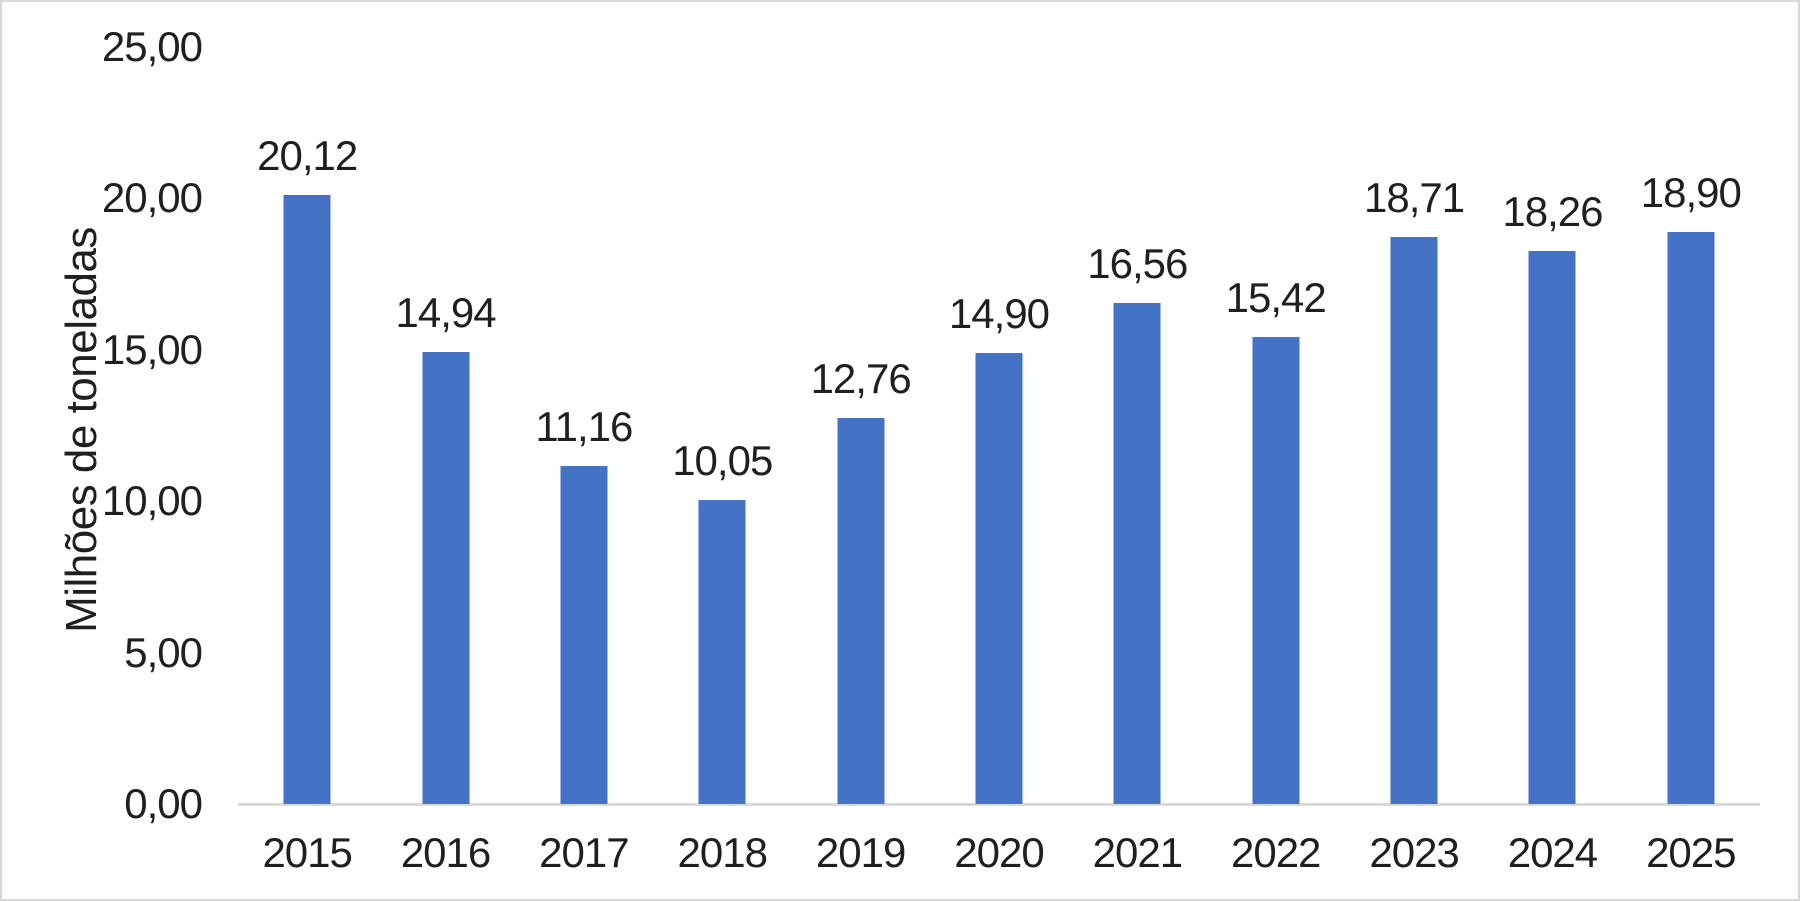 This screenshot has width=1800, height=901. I want to click on category-slot: 14,90, so click(999, 425).